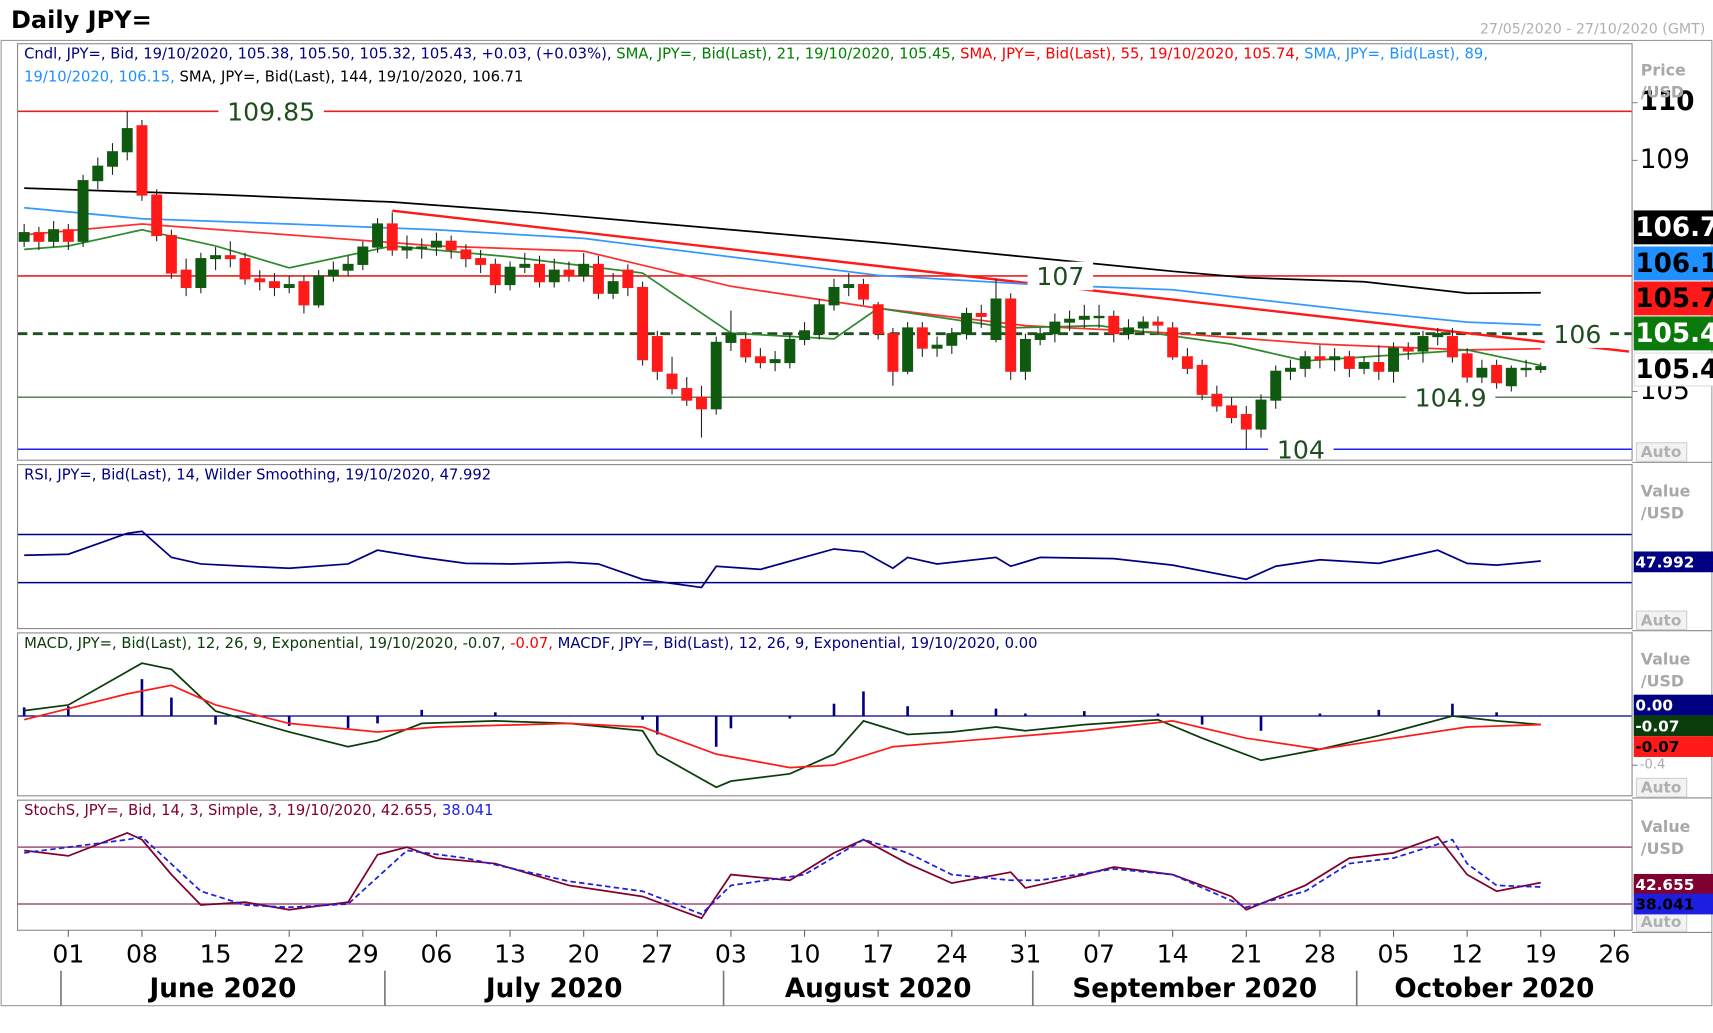 The height and width of the screenshot is (1033, 1713). What do you see at coordinates (584, 953) in the screenshot?
I see `x-tick-label: 20` at bounding box center [584, 953].